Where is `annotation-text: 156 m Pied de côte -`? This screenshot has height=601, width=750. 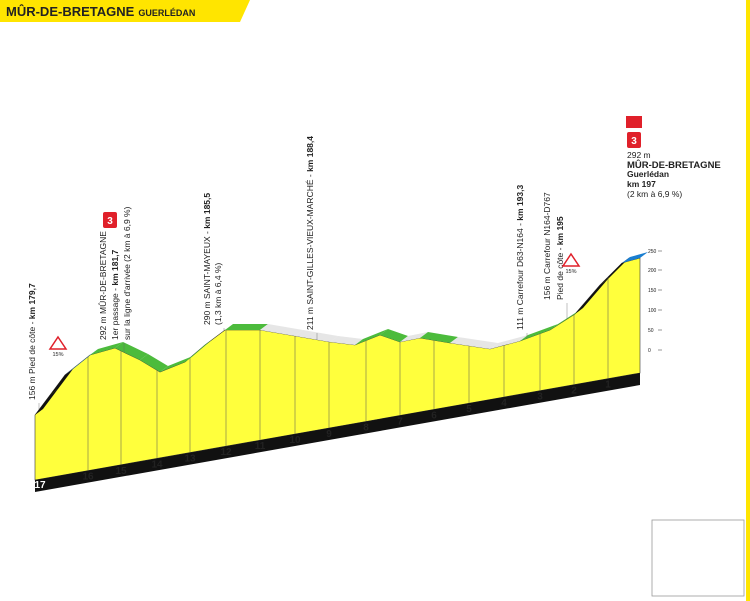 annotation-text: 156 m Pied de côte - is located at coordinates (32, 359).